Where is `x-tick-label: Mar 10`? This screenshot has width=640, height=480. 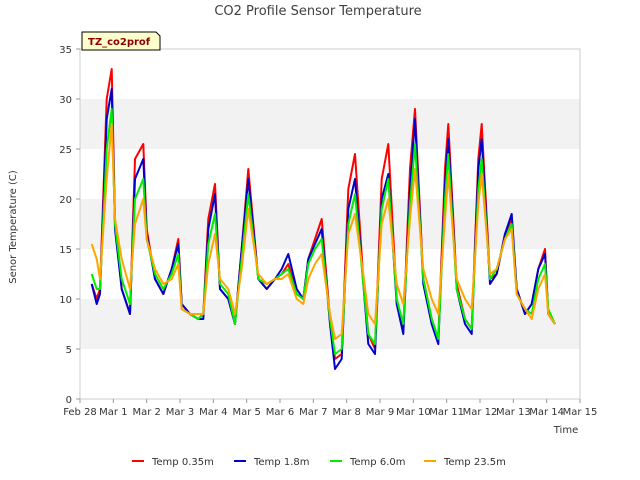 x-tick-label: Mar 10 is located at coordinates (413, 412).